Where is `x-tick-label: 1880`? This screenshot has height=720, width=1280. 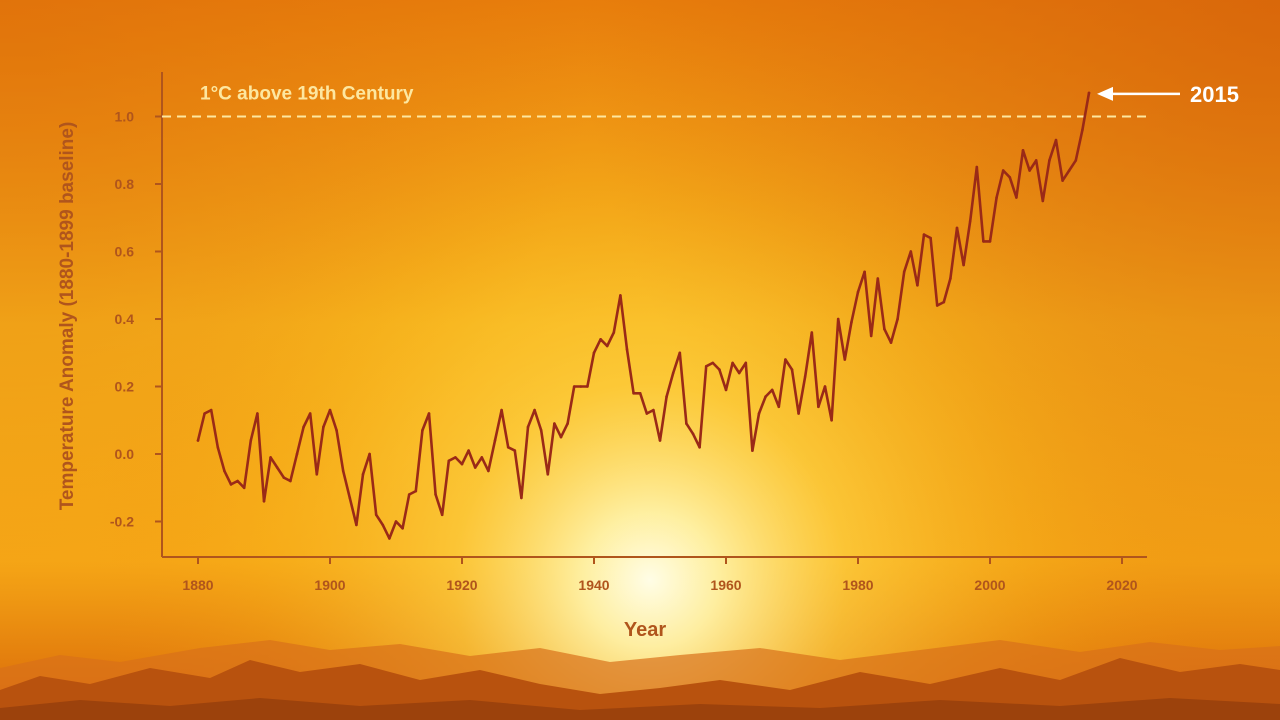
x-tick-label: 1880 is located at coordinates (197, 585).